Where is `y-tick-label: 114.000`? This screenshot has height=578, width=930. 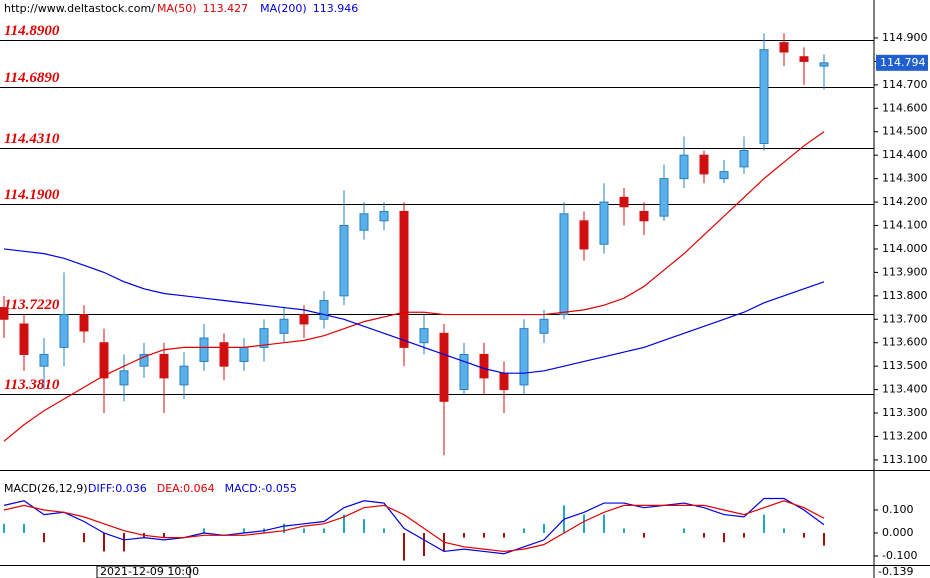 y-tick-label: 114.000 is located at coordinates (905, 248).